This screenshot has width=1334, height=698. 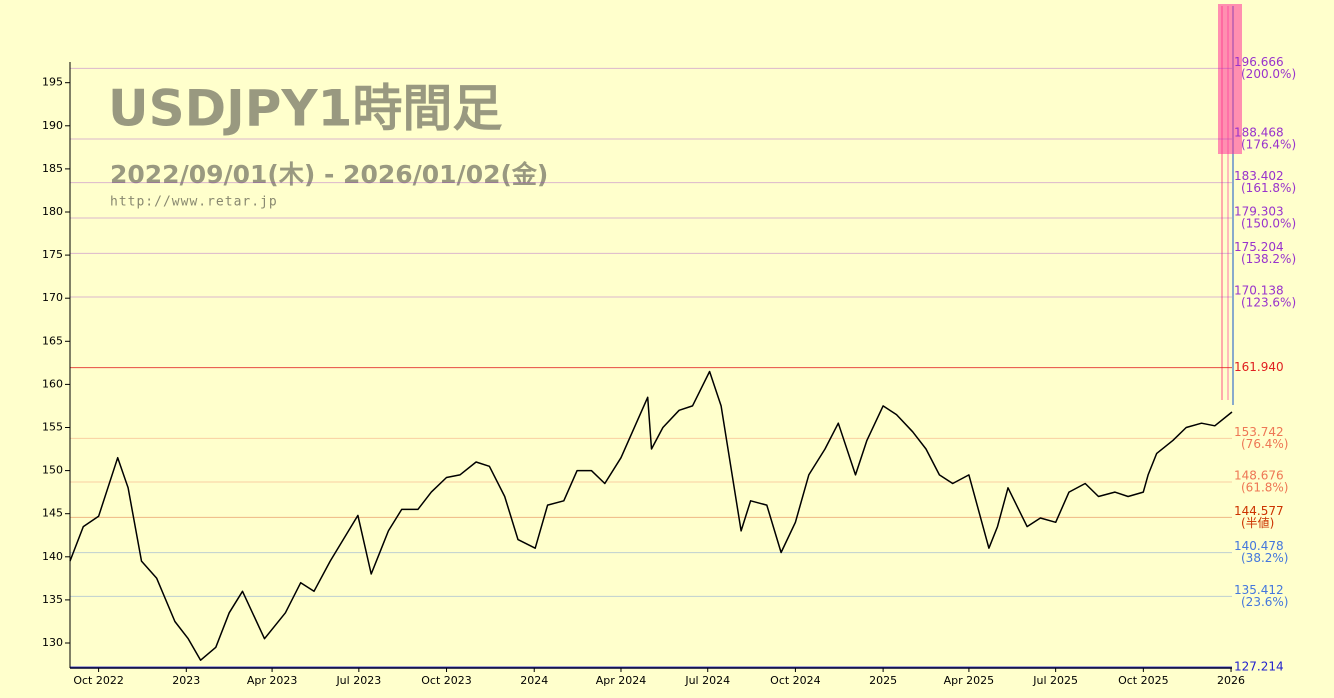 I want to click on x-tick-label: Jul 2023, so click(x=358, y=680).